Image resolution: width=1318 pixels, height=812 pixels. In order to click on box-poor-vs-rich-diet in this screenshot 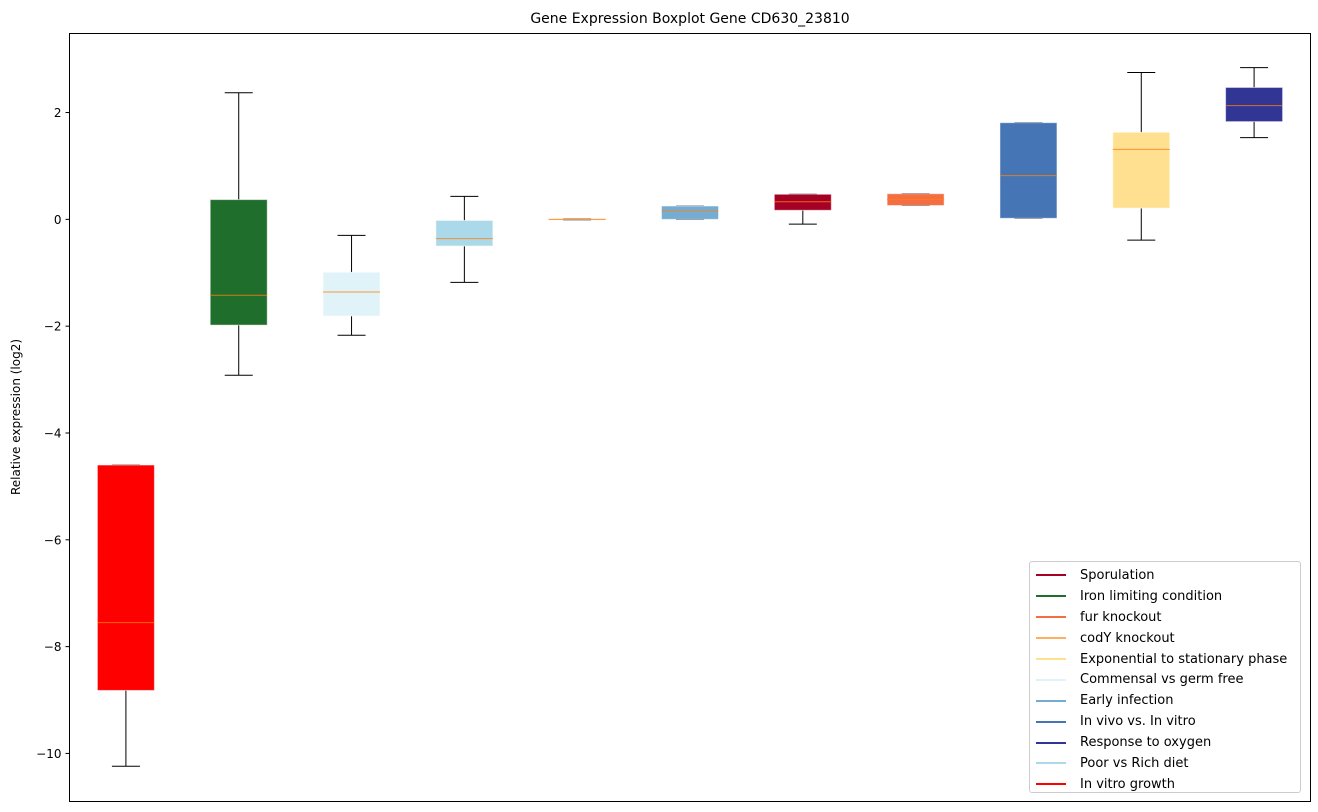, I will do `click(464, 239)`.